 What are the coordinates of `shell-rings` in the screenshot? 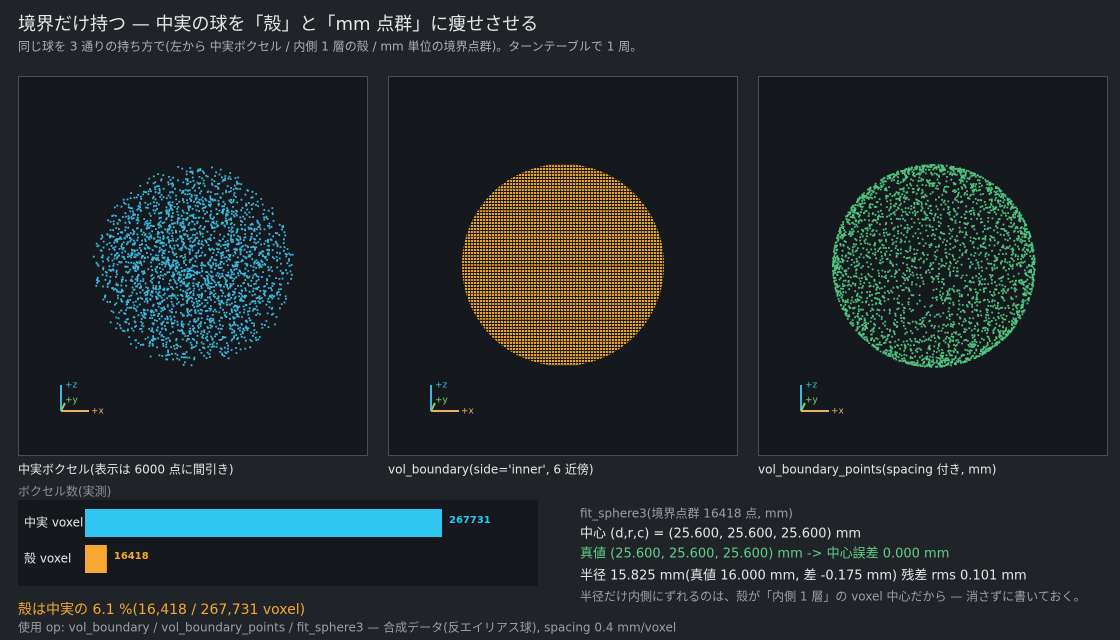 It's located at (563, 265).